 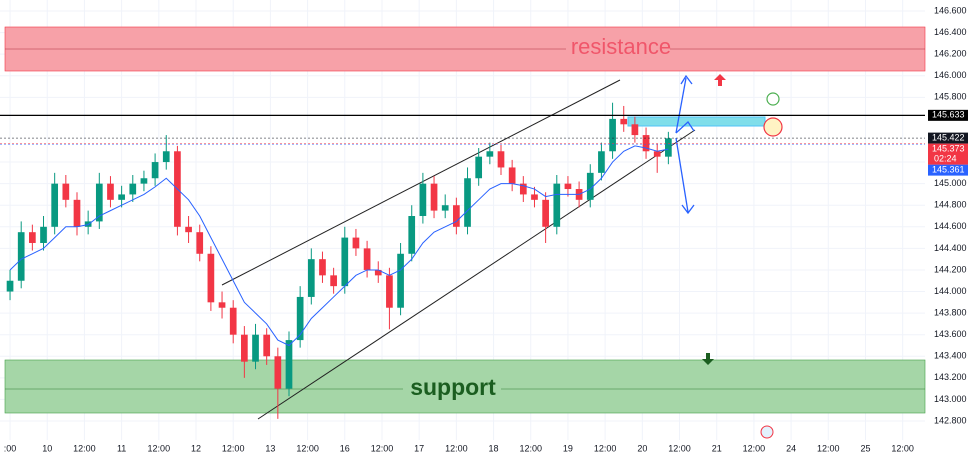 I want to click on countdown-tag, so click(x=948, y=159).